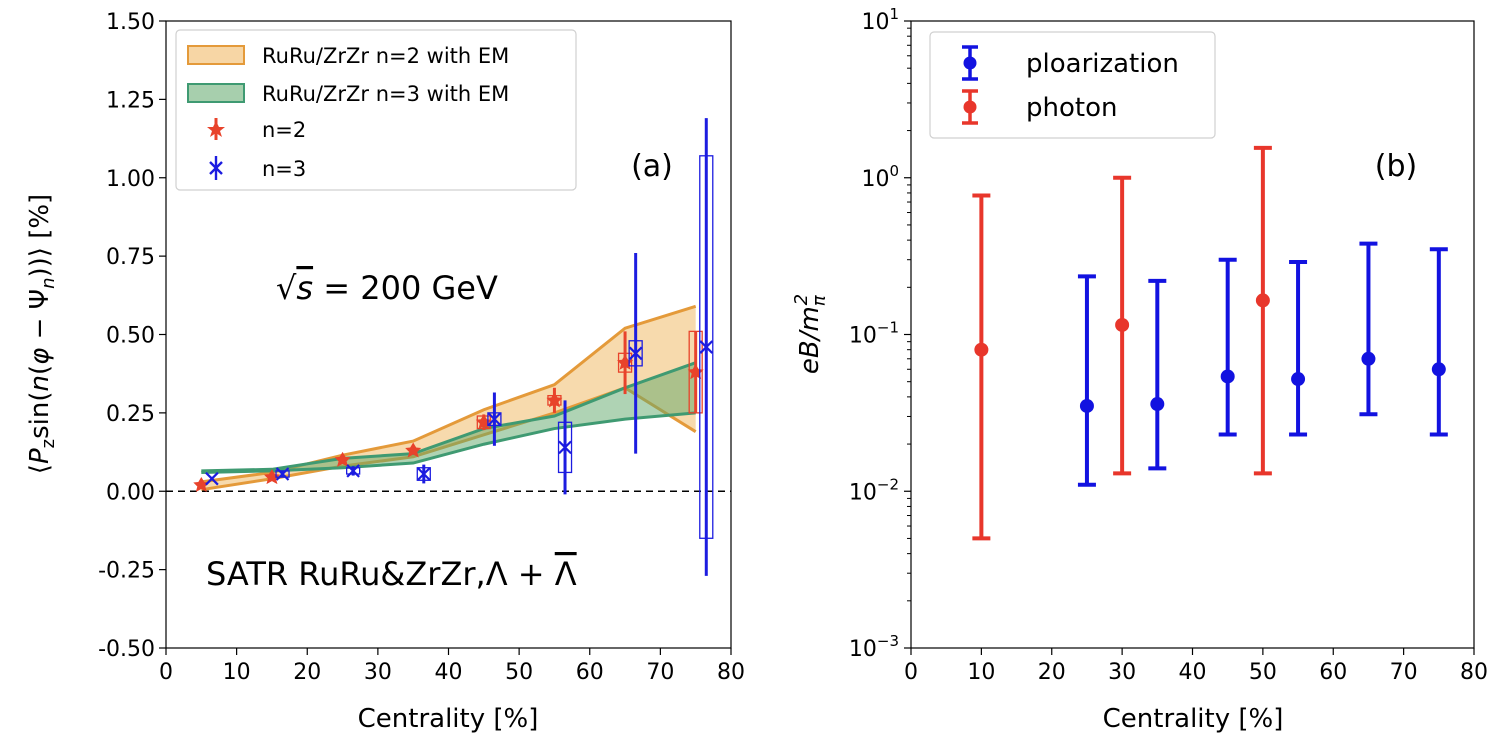 This screenshot has height=754, width=1498. Describe the element at coordinates (216, 55) in the screenshot. I see `legend-swatch-n2-band` at that location.